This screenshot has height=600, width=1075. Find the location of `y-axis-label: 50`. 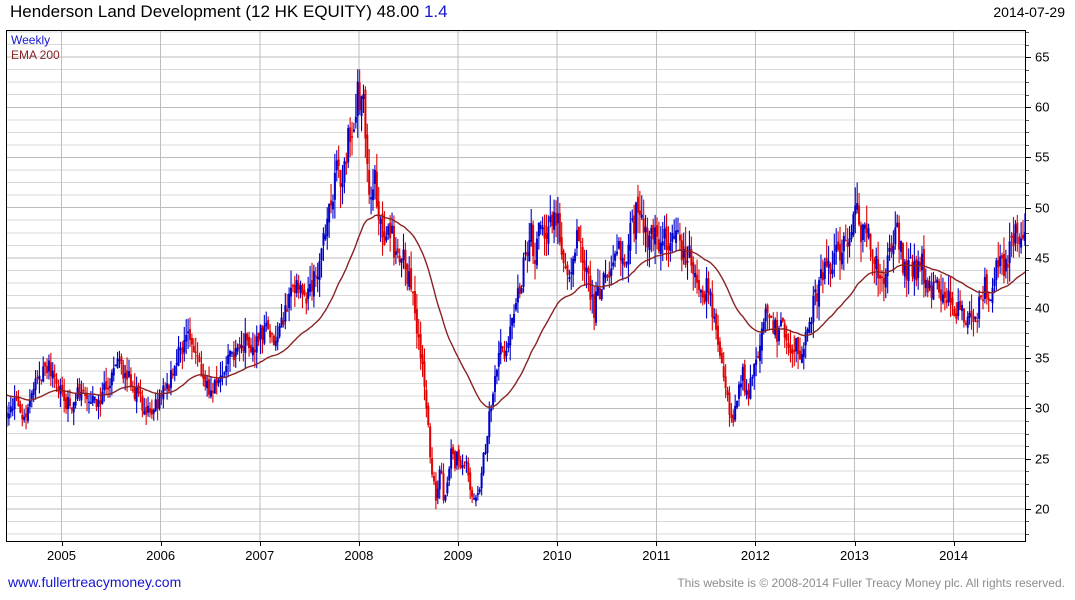

y-axis-label: 50 is located at coordinates (1042, 208).